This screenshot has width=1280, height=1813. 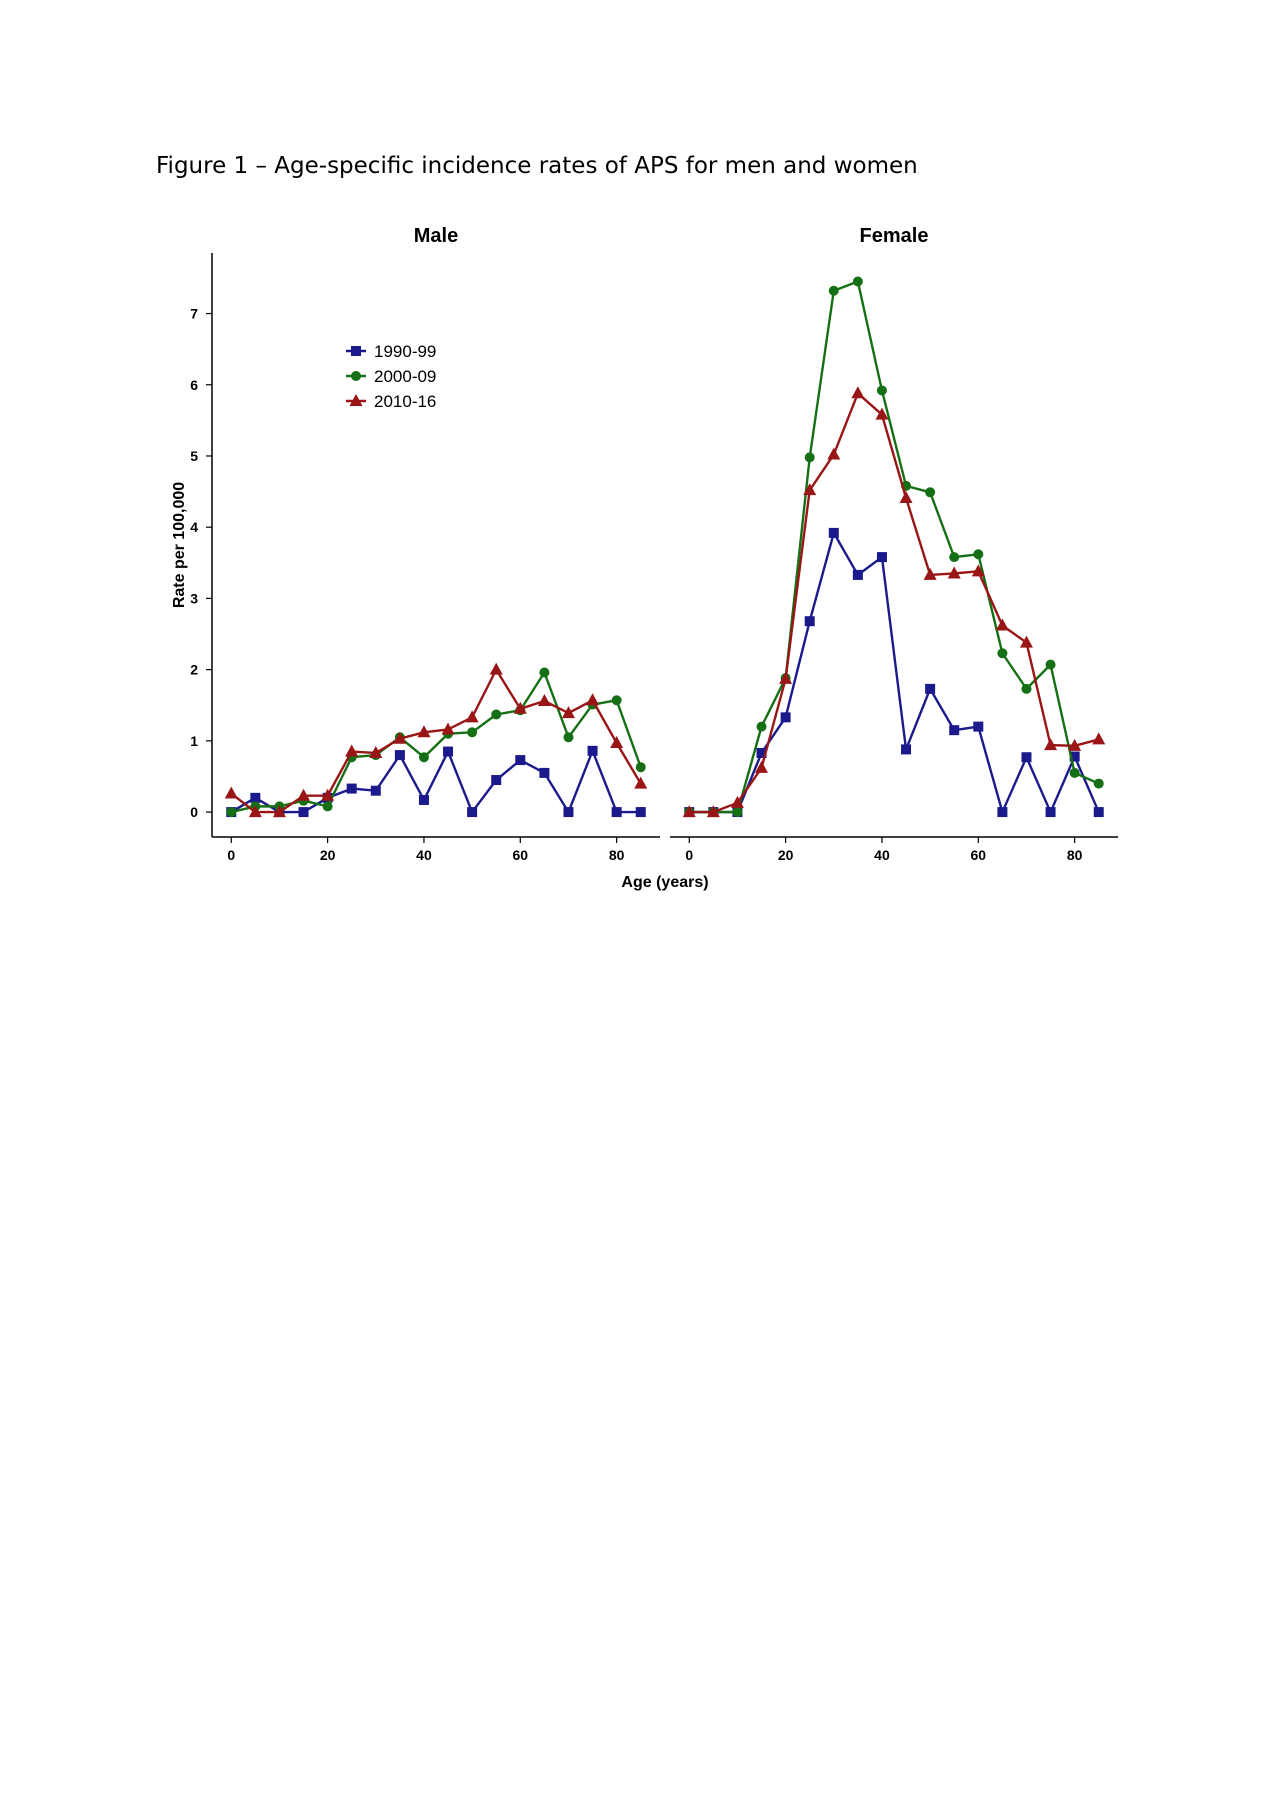 What do you see at coordinates (664, 882) in the screenshot?
I see `x-axis-title: Age (years)` at bounding box center [664, 882].